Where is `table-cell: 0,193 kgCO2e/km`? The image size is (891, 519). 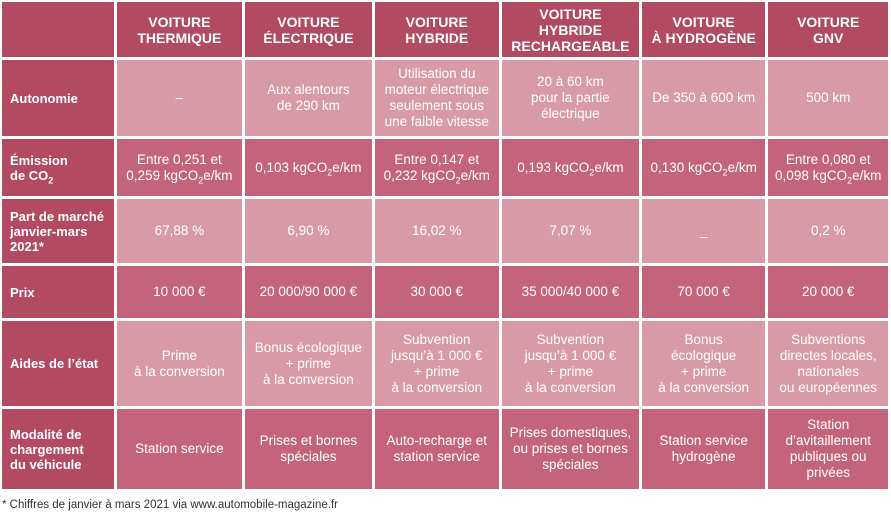
table-cell: 0,193 kgCO2e/km is located at coordinates (570, 167).